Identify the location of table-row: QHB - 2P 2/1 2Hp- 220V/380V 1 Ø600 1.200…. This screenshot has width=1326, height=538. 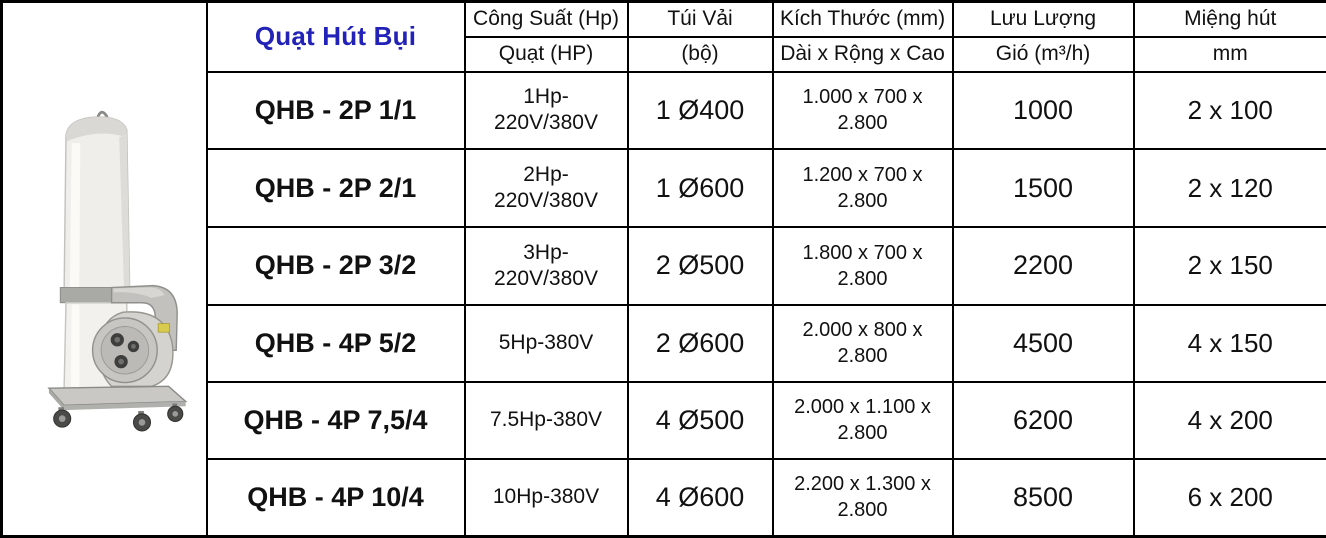
(664, 188).